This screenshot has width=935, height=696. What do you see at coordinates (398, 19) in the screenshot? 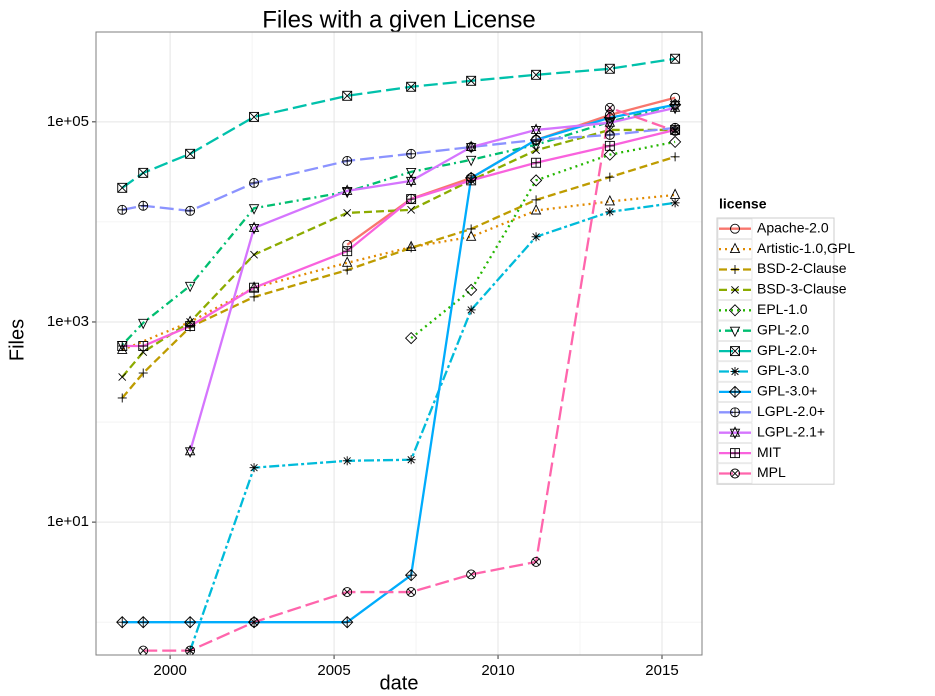
I see `chart-title: Files with a given License` at bounding box center [398, 19].